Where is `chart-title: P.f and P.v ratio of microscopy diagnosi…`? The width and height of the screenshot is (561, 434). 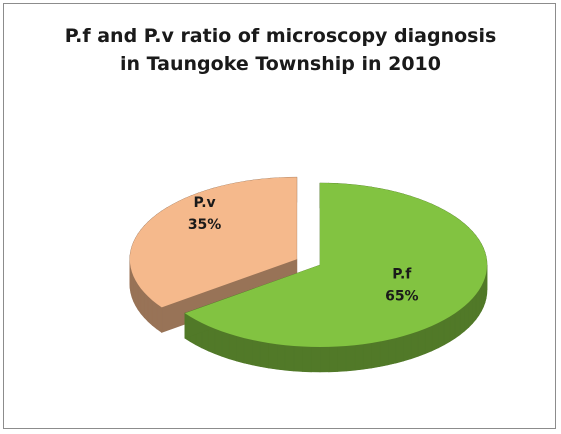 chart-title: P.f and P.v ratio of microscopy diagnosi… is located at coordinates (280, 50).